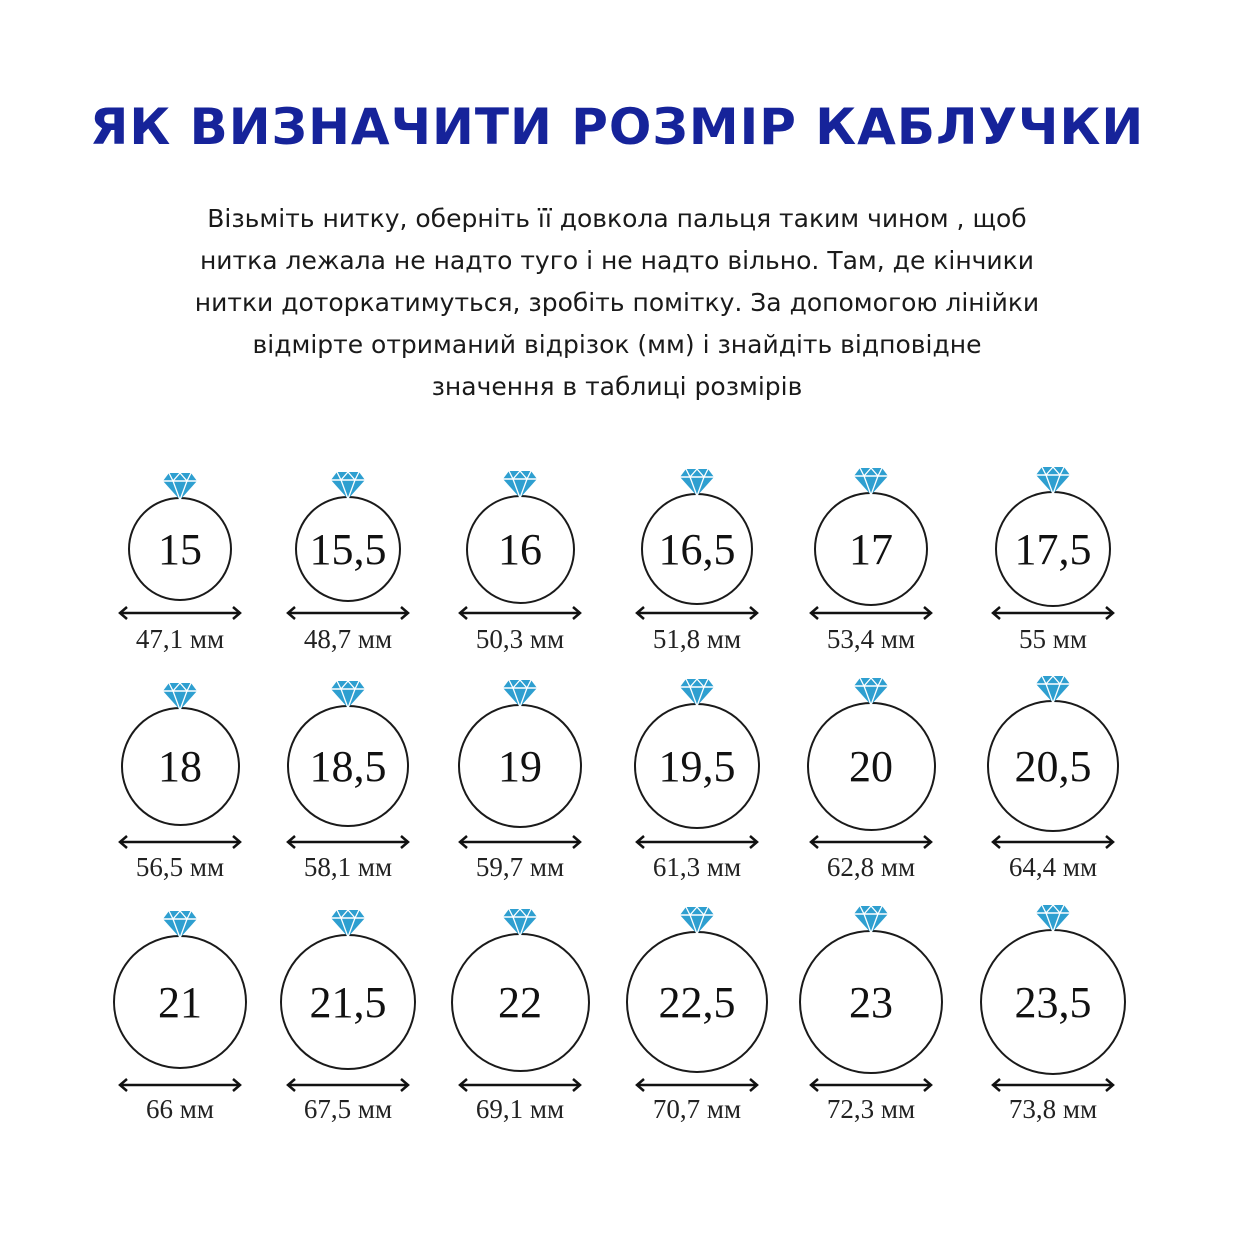 The height and width of the screenshot is (1234, 1234). Describe the element at coordinates (871, 1109) in the screenshot. I see `circumference-label: 72,3 мм` at that location.